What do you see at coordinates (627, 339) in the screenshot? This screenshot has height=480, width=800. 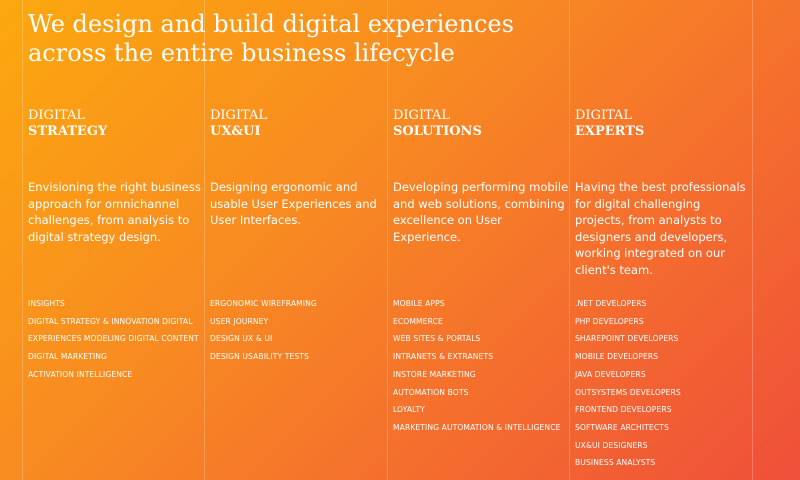 I see `service-item: SHAREPOINT DEVELOPERS` at bounding box center [627, 339].